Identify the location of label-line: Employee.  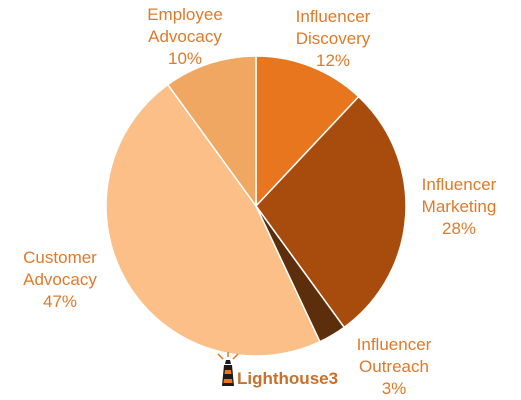
(185, 14).